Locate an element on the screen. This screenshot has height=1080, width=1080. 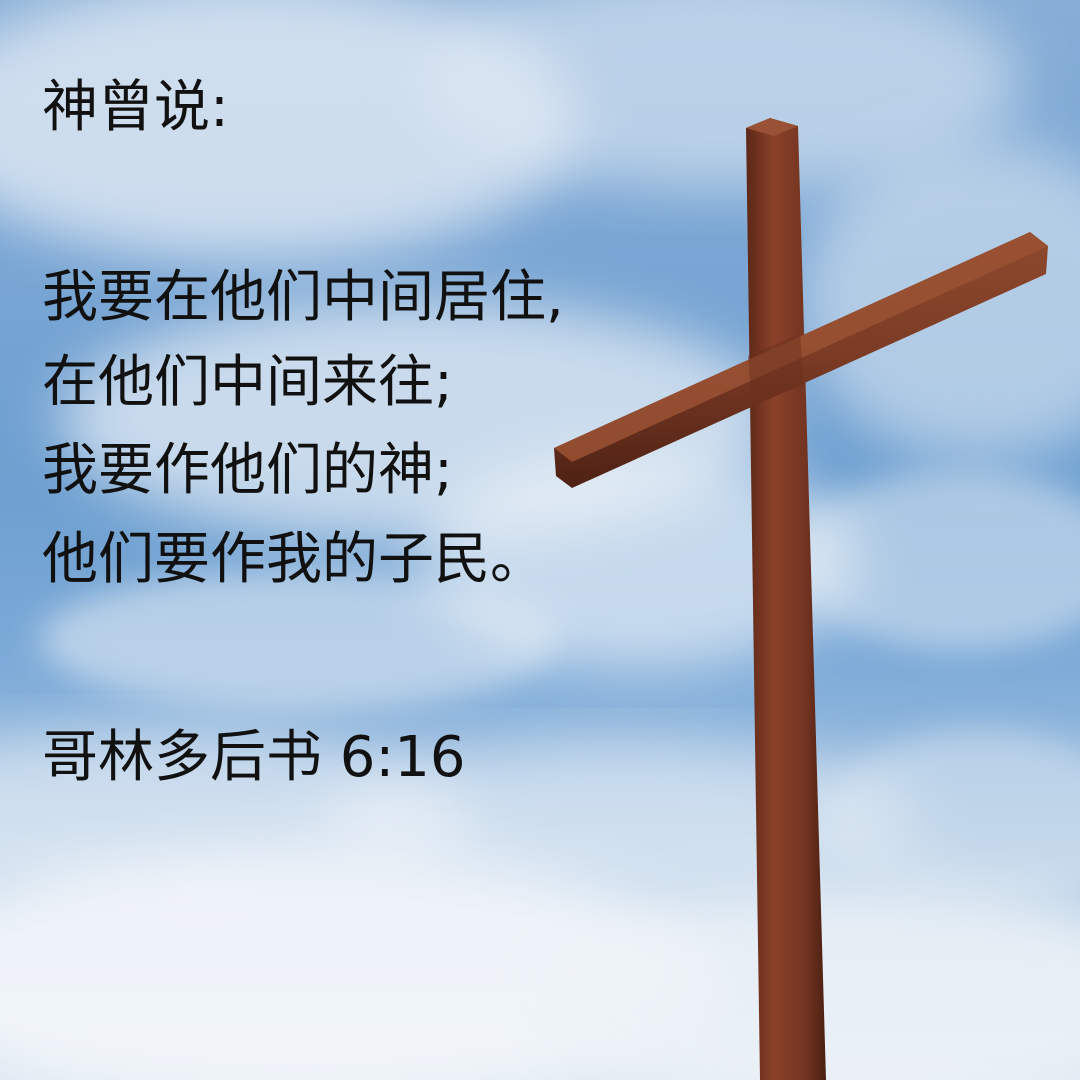
verse-reference: 哥林多后书 6:16 is located at coordinates (254, 757).